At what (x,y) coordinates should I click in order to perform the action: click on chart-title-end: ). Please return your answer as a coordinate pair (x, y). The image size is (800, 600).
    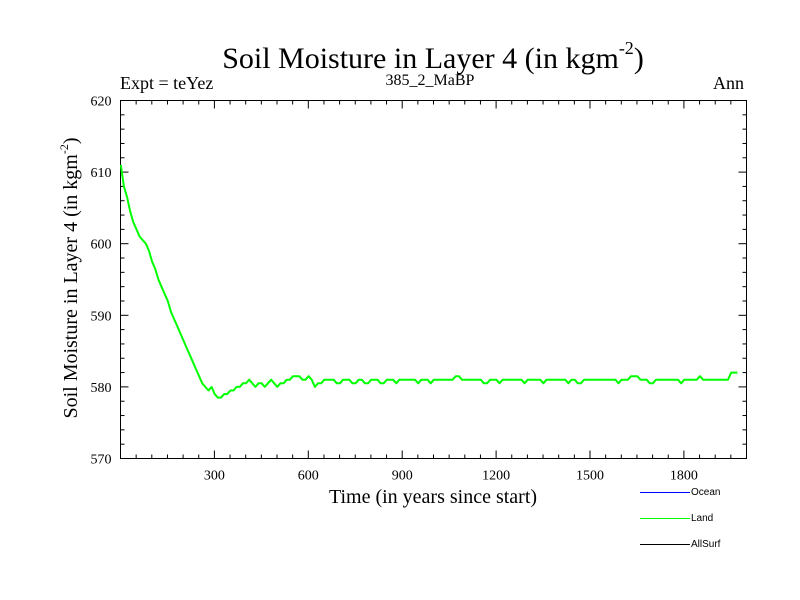
    Looking at the image, I should click on (638, 58).